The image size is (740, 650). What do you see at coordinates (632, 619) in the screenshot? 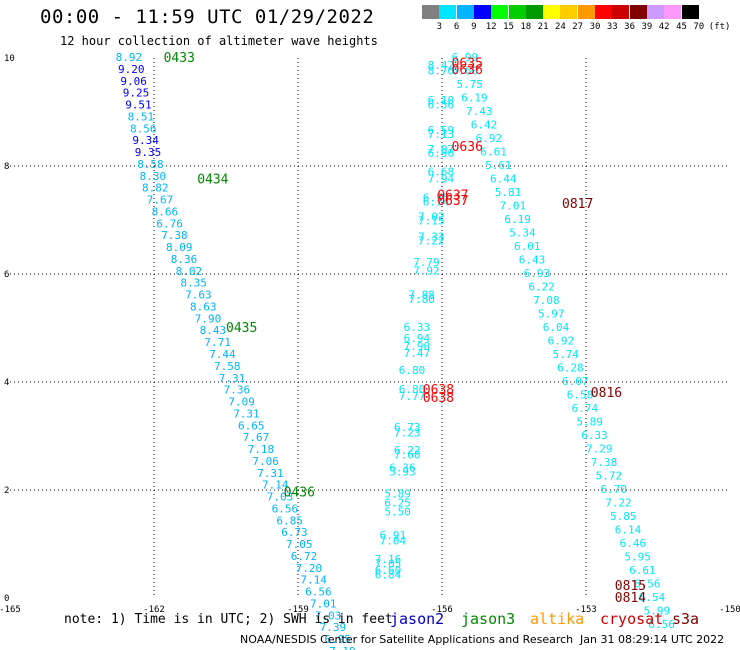
I see `legend-cryosat: cryosat` at bounding box center [632, 619].